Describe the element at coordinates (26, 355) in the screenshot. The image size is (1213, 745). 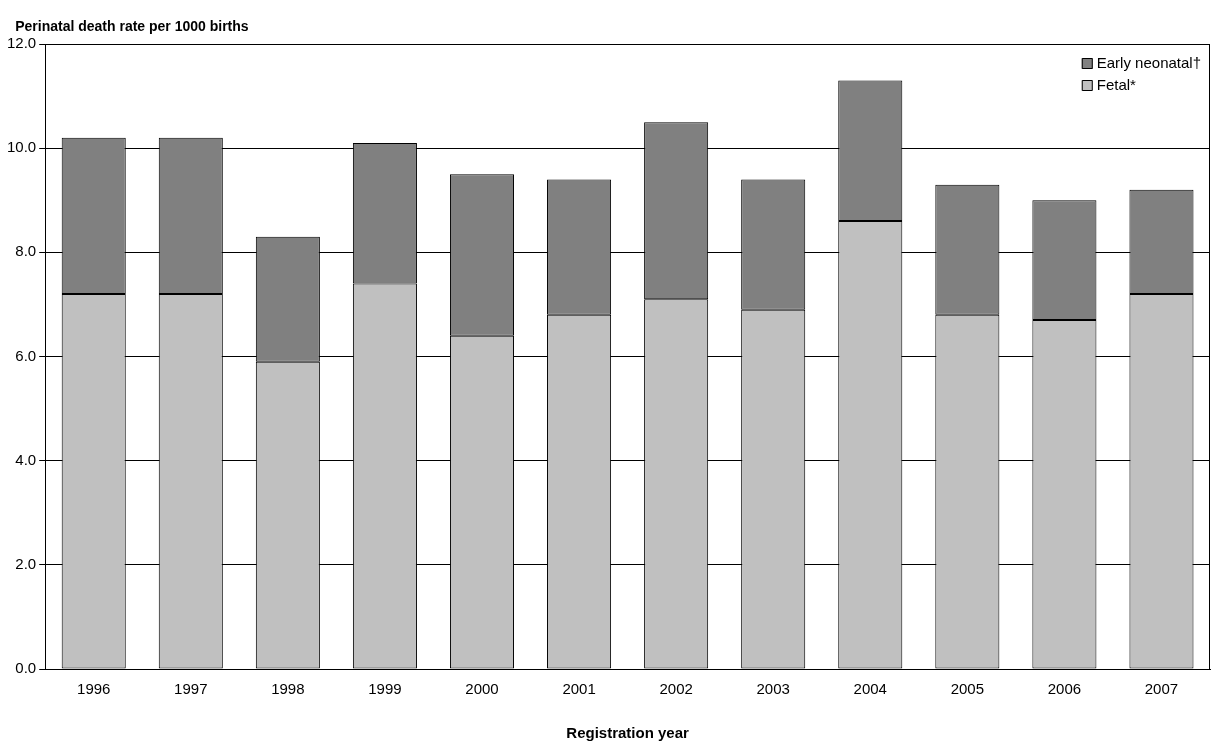
I see `y-tick-label: 6.0` at that location.